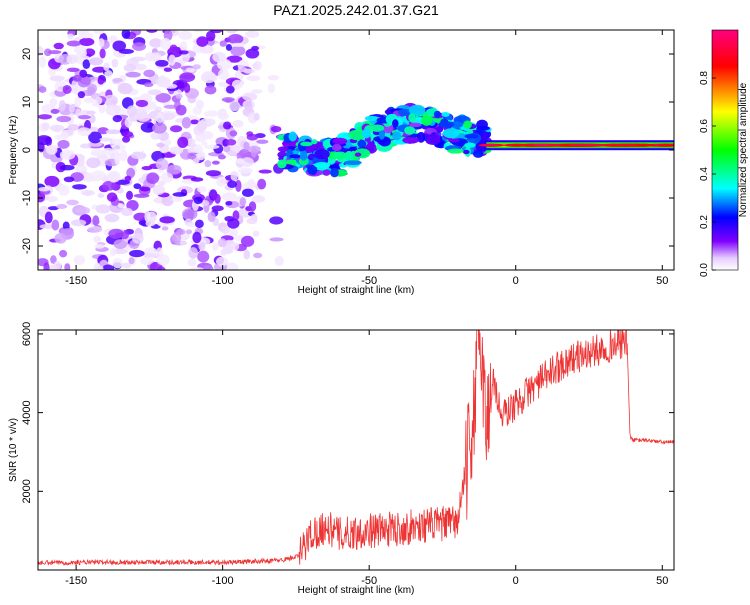 The width and height of the screenshot is (750, 605). What do you see at coordinates (76, 281) in the screenshot?
I see `spectrogram-x-tick-label: -150` at bounding box center [76, 281].